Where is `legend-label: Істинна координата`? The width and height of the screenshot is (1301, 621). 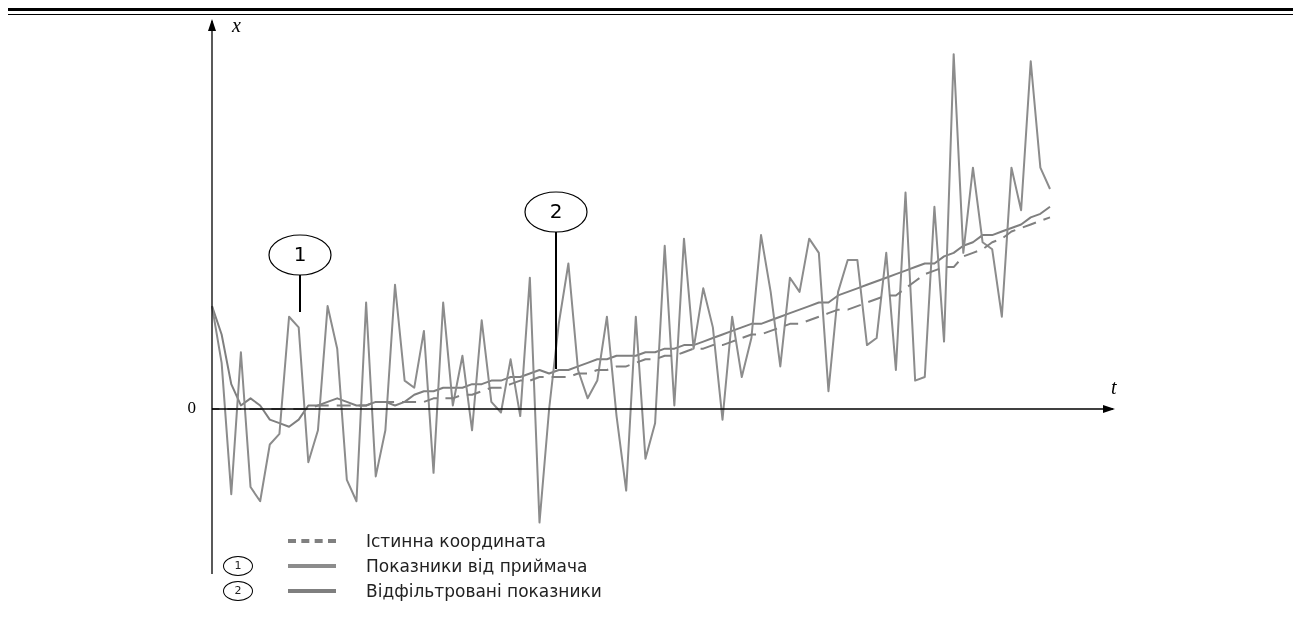
legend-label: Істинна координата is located at coordinates (456, 540).